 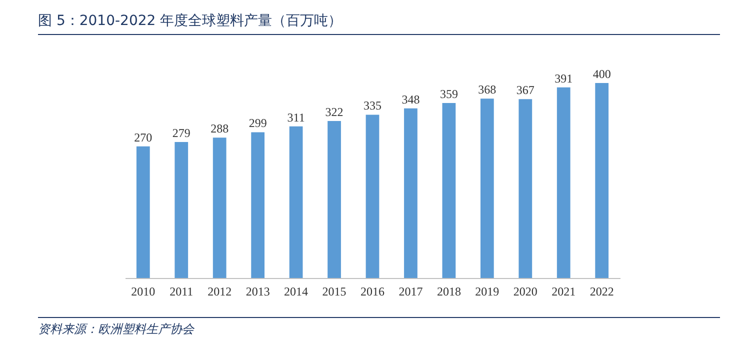 I want to click on data-label: 279, so click(x=181, y=133).